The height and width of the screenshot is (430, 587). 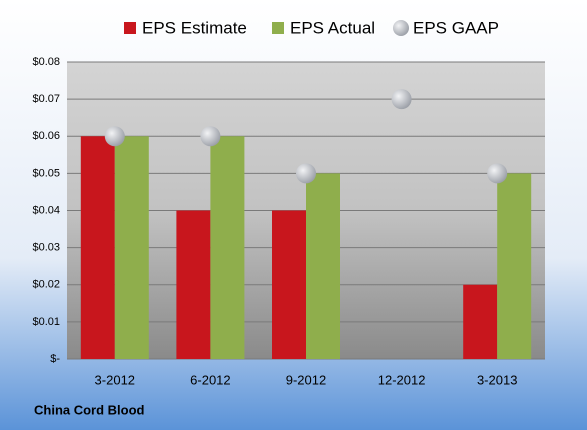 What do you see at coordinates (332, 27) in the screenshot?
I see `legend-label: EPS Actual` at bounding box center [332, 27].